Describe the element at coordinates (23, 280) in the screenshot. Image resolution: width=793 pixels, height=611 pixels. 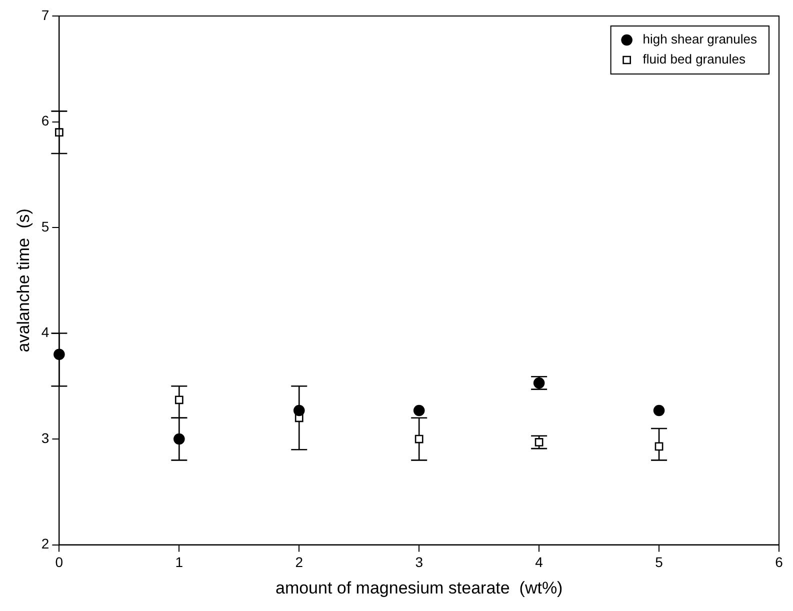
I see `y-axis-title: avalanche time (s)` at that location.